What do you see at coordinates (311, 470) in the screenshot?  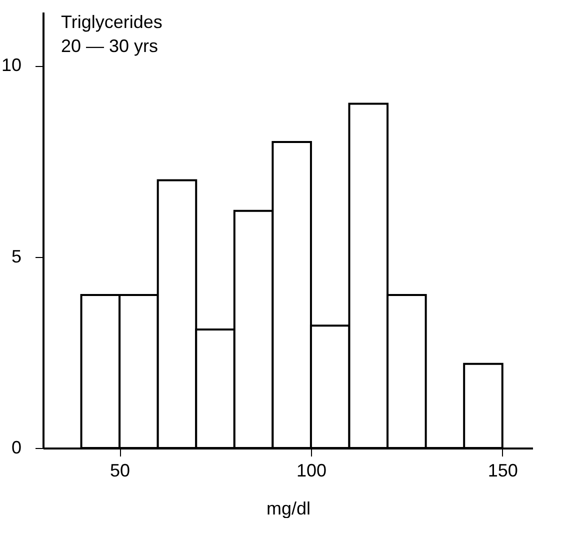 I see `x-tick-label: 100` at bounding box center [311, 470].